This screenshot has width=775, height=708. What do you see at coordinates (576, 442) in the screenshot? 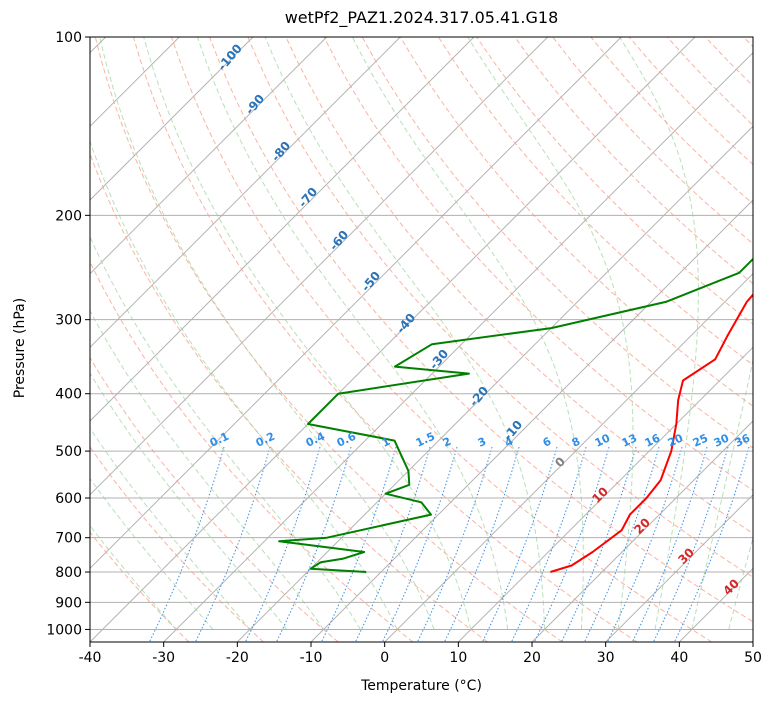
I see `mixing-ratio-label: 8` at bounding box center [576, 442].